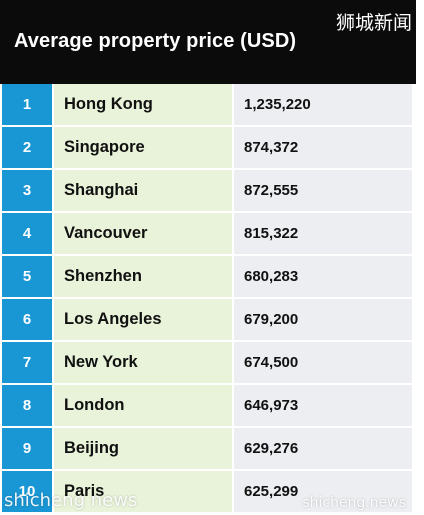 The width and height of the screenshot is (424, 515). What do you see at coordinates (143, 104) in the screenshot?
I see `city-cell: Hong Kong` at bounding box center [143, 104].